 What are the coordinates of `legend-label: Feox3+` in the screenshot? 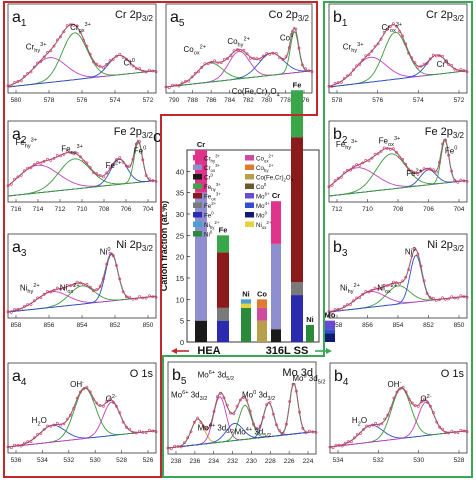 It's located at (212, 197).